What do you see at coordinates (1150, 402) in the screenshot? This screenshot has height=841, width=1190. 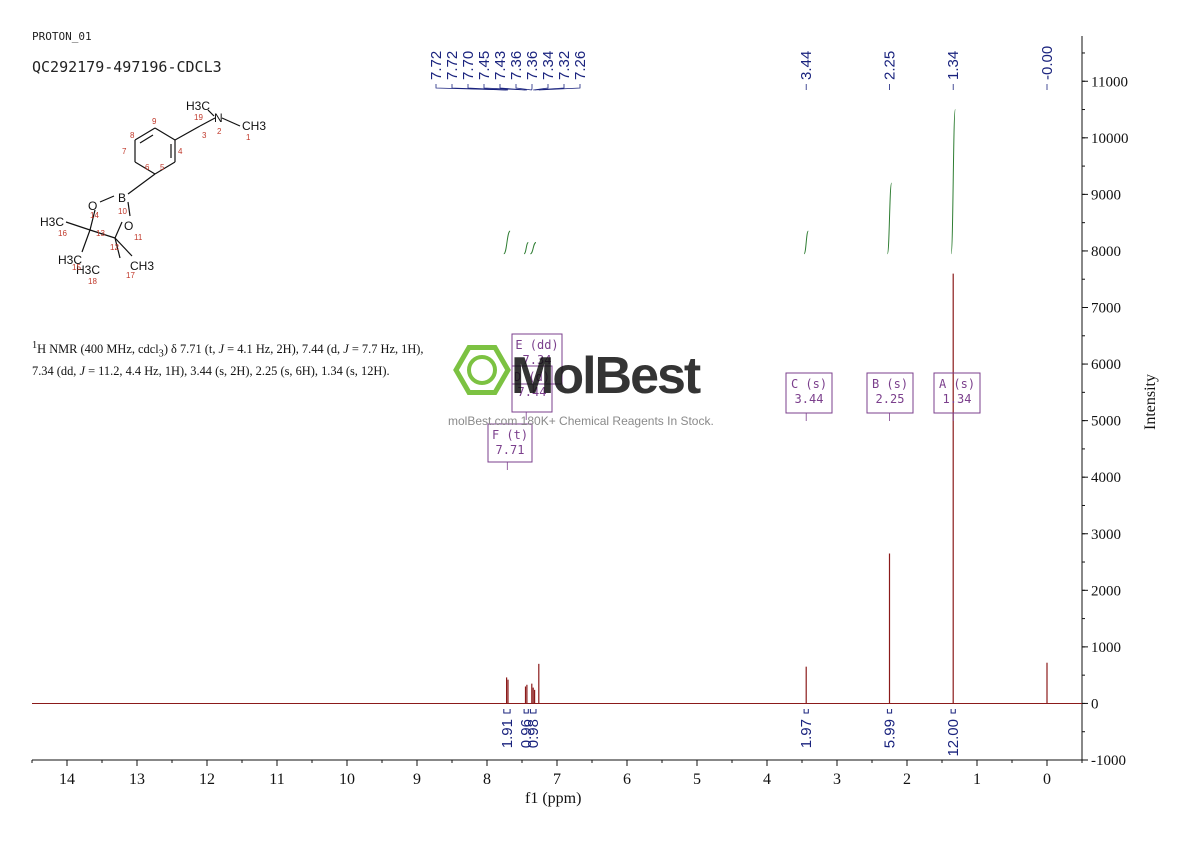 I see `y-axis-title: Intensity` at bounding box center [1150, 402].